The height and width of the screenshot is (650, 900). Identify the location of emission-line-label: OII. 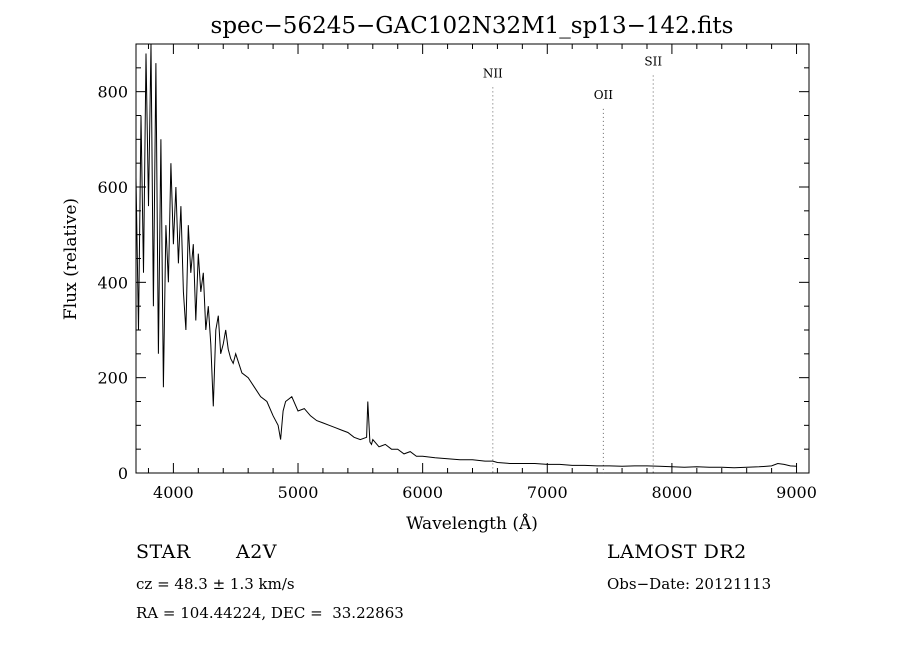
(604, 95).